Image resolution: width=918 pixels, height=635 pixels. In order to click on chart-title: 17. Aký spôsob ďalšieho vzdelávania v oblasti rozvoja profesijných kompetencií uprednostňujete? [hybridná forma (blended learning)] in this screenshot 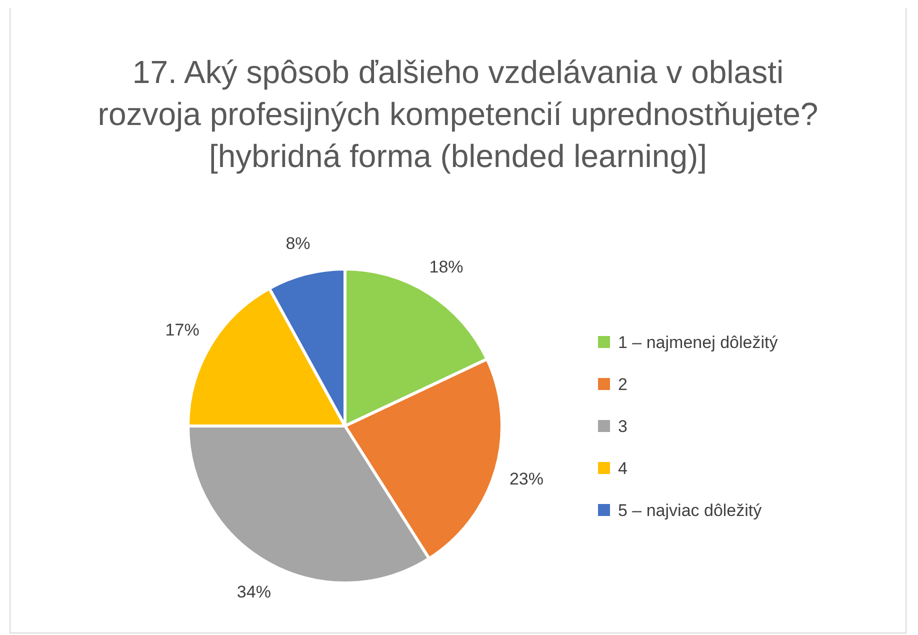, I will do `click(458, 114)`.